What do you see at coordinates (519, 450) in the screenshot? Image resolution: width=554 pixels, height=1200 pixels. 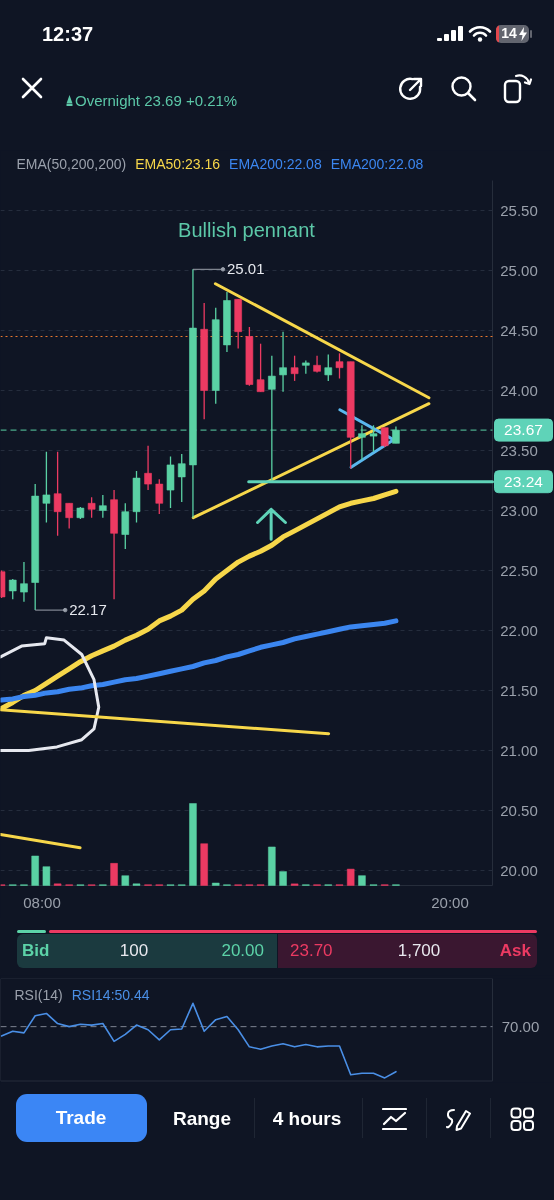 I see `y-tick-label: 23.50` at bounding box center [519, 450].